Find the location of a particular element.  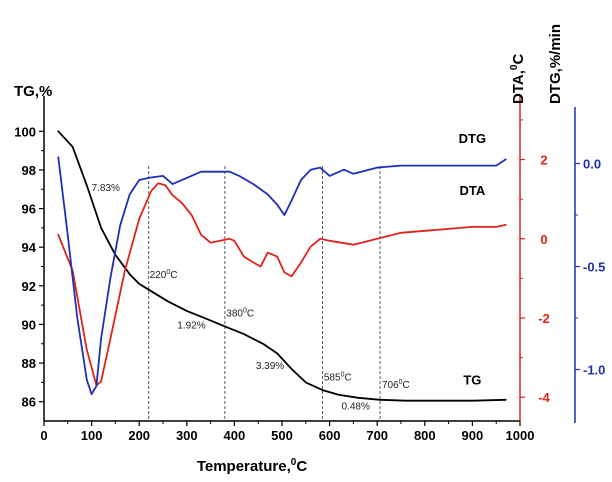

tg-tick-label: 98 is located at coordinates (29, 170).